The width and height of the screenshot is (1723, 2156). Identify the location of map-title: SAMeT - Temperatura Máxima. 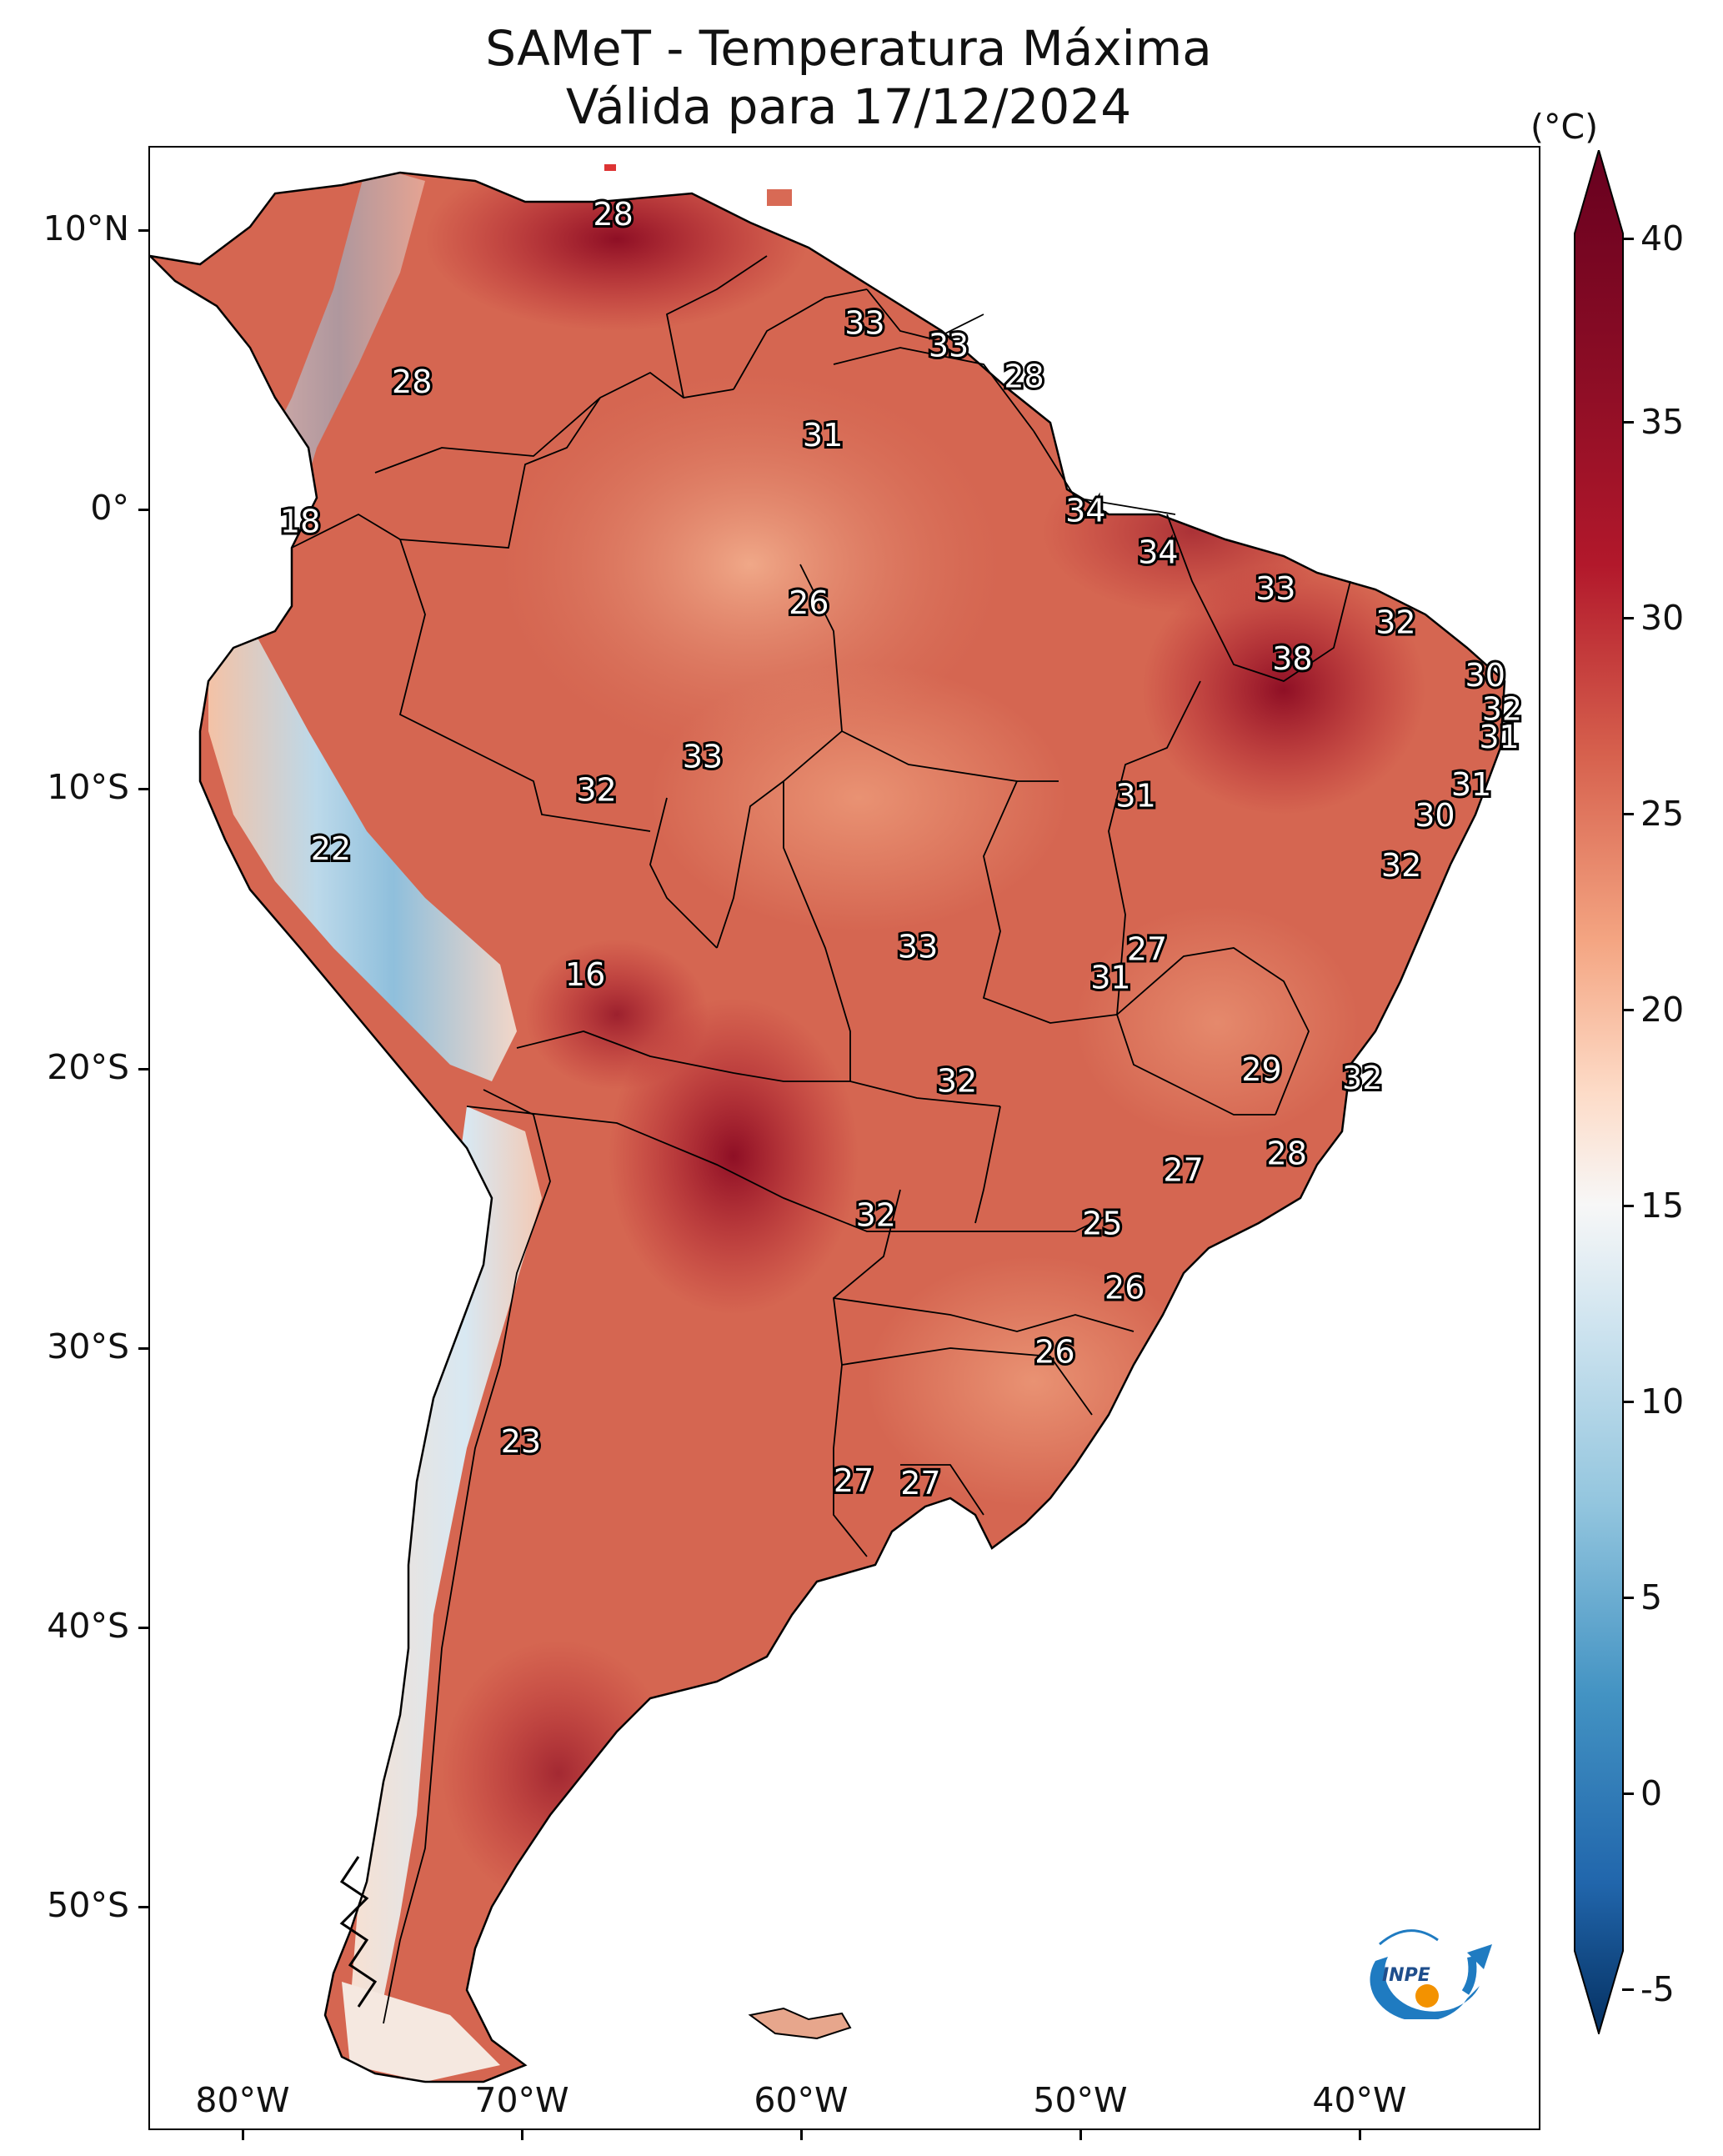
(848, 49).